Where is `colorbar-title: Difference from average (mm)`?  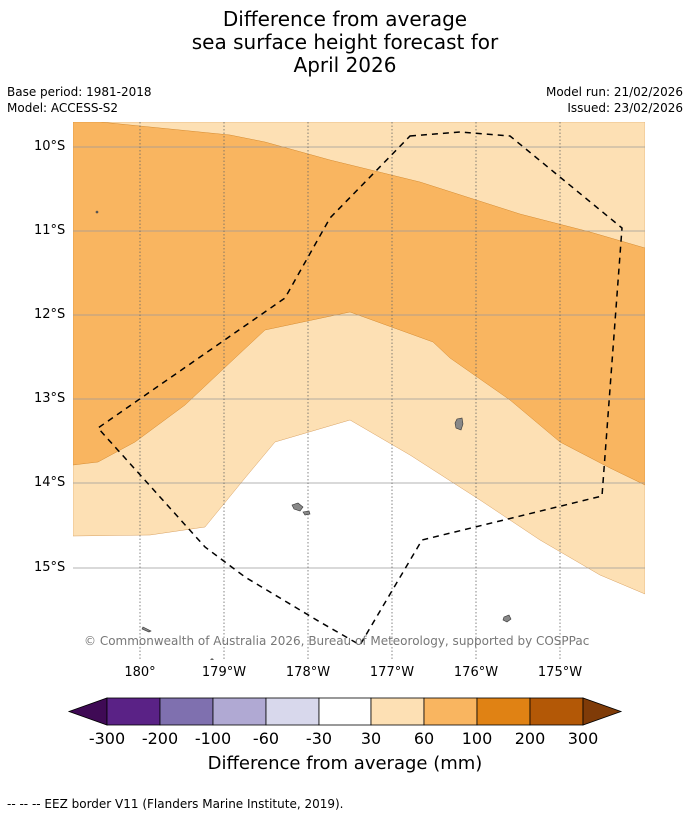
colorbar-title: Difference from average (mm) is located at coordinates (345, 763).